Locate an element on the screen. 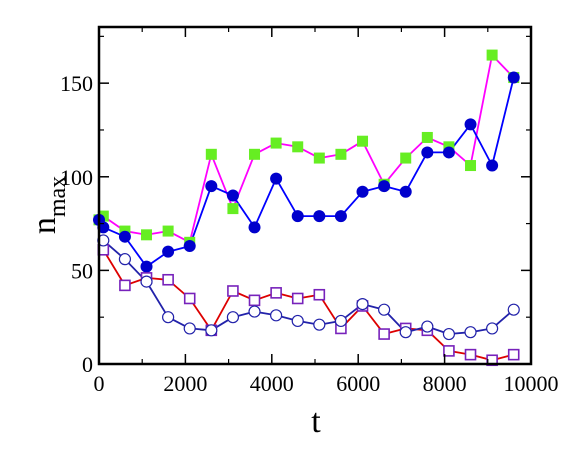 The height and width of the screenshot is (452, 583). y-axis-label: nmax is located at coordinates (48, 205).